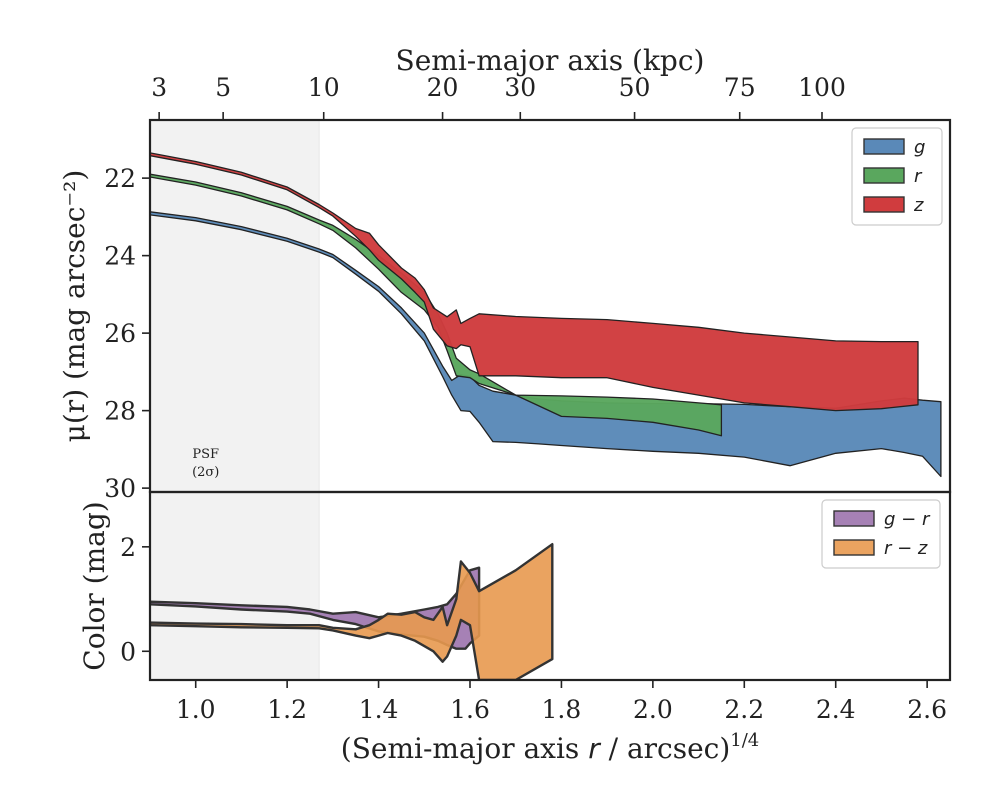 This screenshot has height=800, width=1000. Describe the element at coordinates (128, 547) in the screenshot. I see `color-y-tick-label-2: 2` at that location.